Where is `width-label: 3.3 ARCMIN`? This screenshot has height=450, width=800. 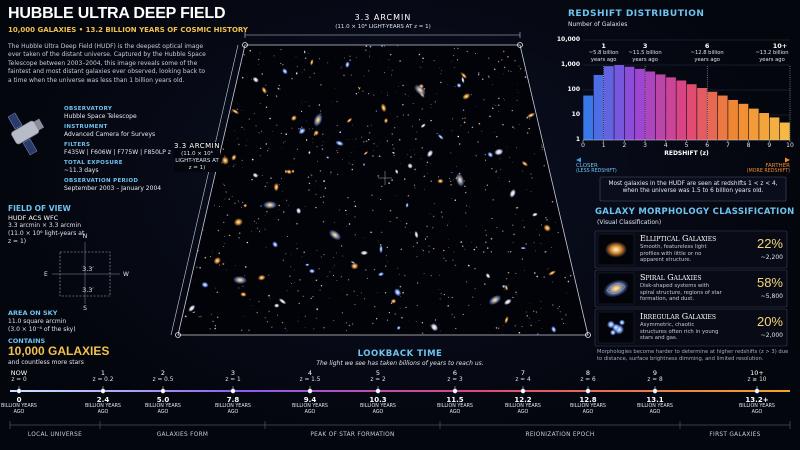
width-label: 3.3 ARCMIN is located at coordinates (383, 17).